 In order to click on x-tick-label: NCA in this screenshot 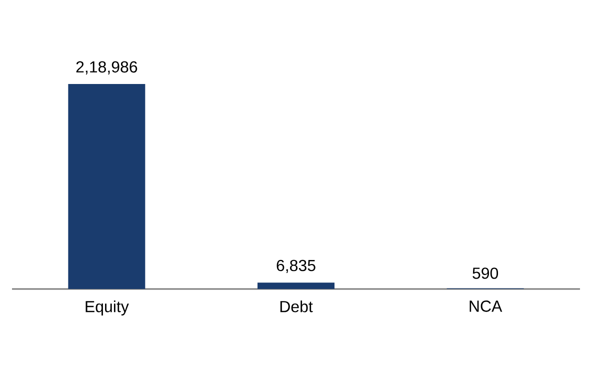, I will do `click(486, 306)`.